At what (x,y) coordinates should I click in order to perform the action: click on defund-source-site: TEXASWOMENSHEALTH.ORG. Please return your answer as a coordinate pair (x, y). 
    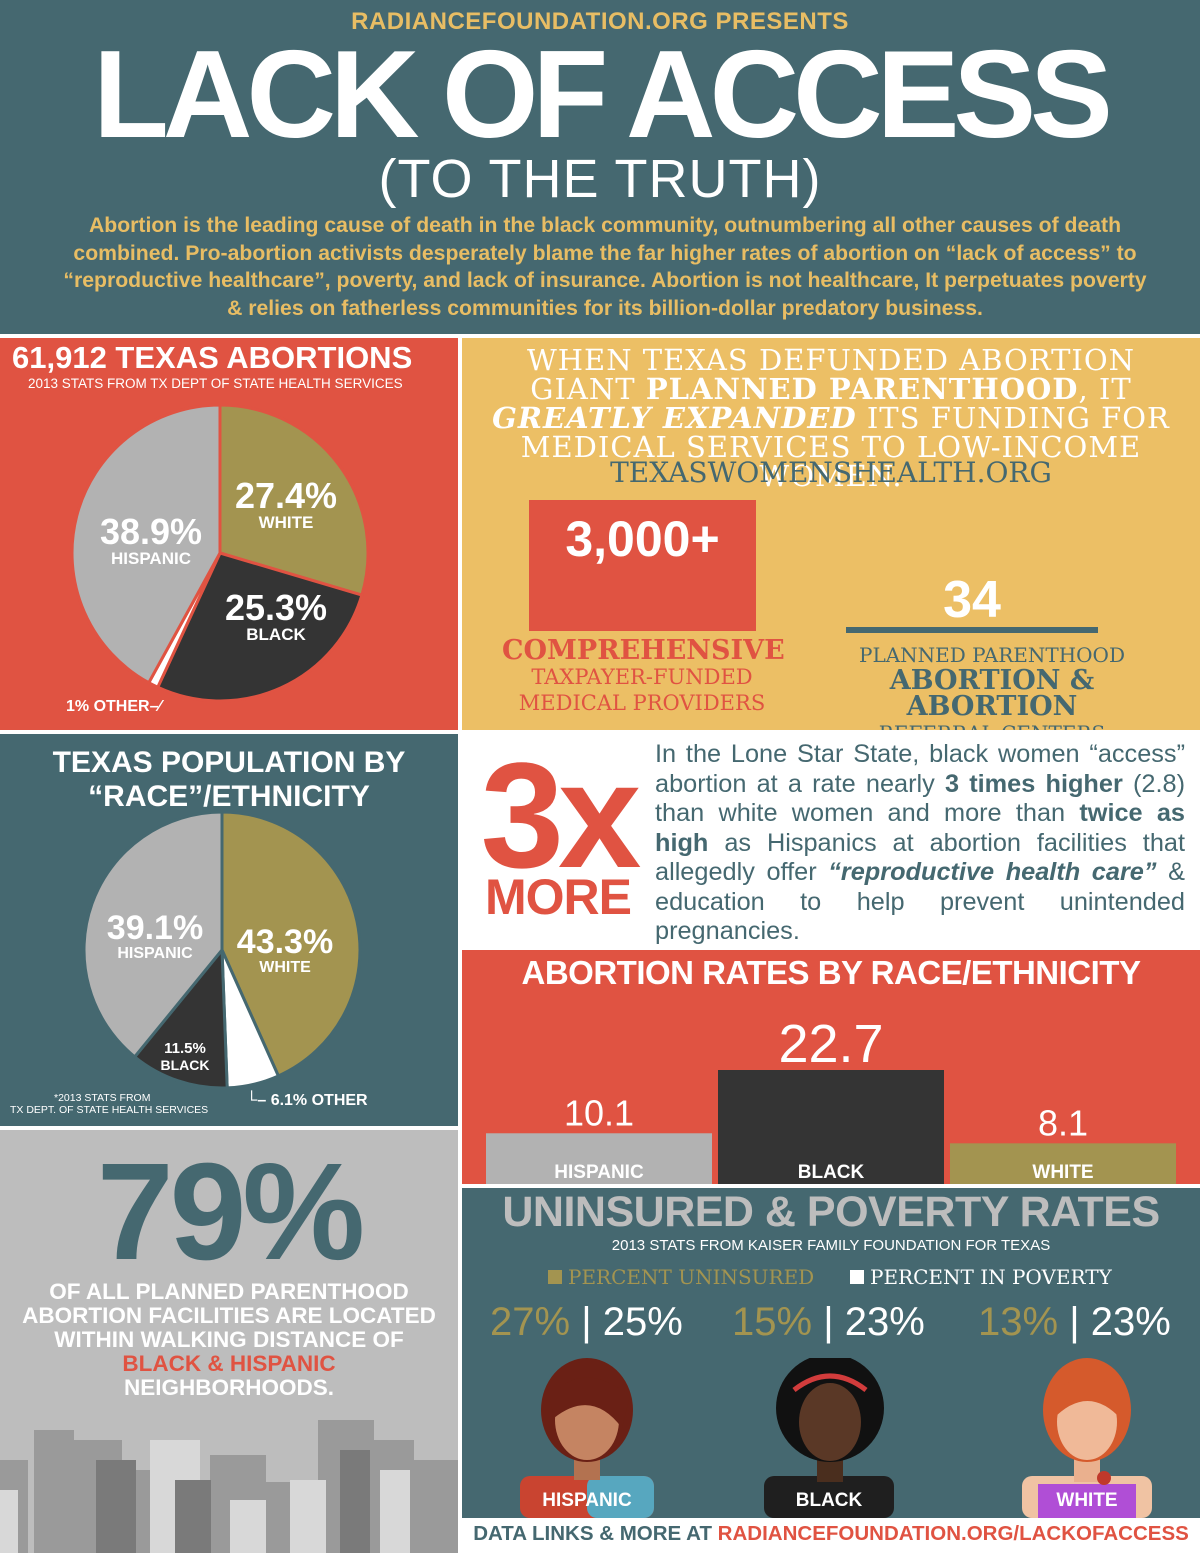
    Looking at the image, I should click on (831, 472).